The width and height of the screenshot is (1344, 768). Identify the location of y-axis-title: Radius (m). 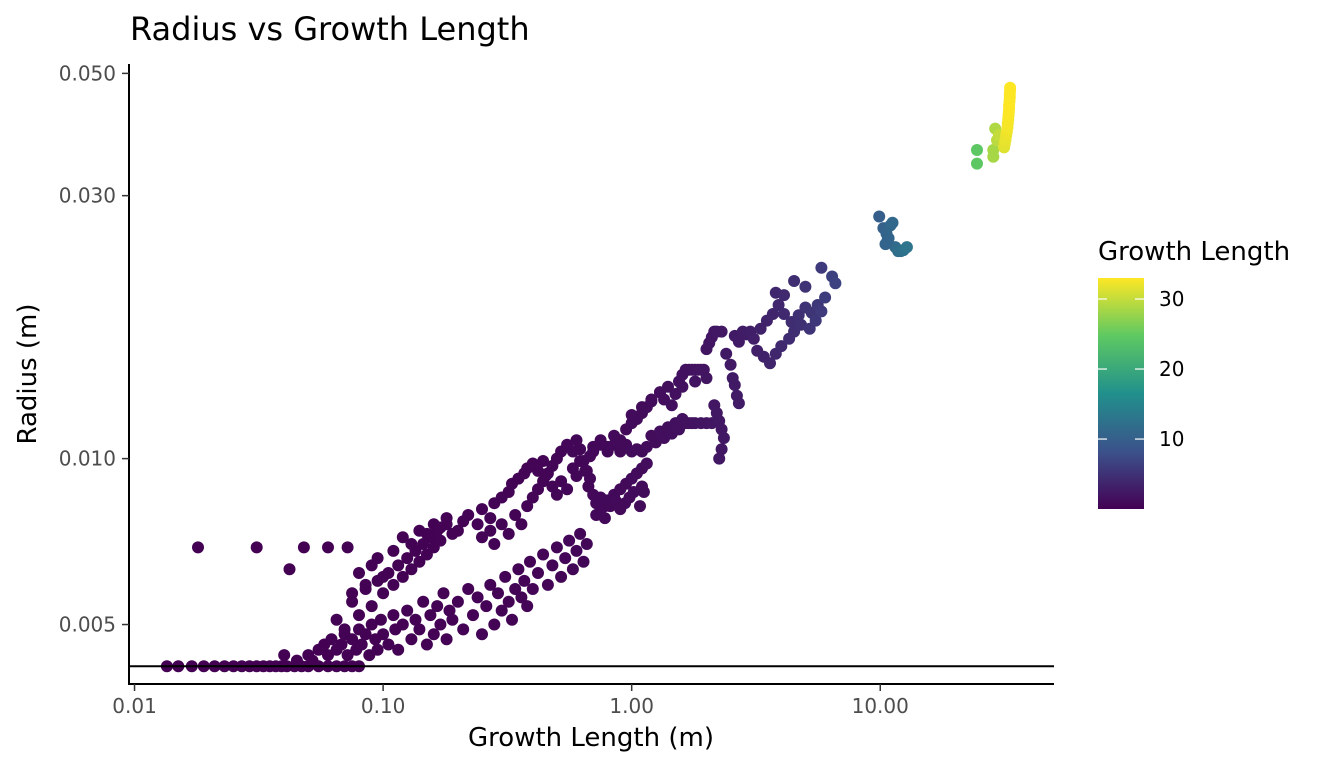
(28, 373).